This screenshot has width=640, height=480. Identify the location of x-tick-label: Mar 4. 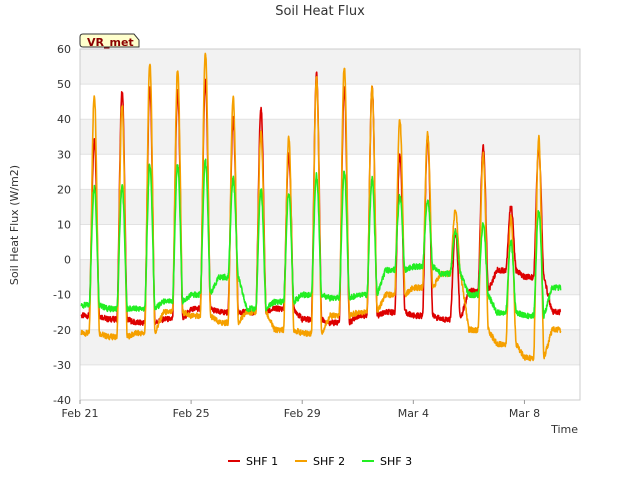
(413, 413).